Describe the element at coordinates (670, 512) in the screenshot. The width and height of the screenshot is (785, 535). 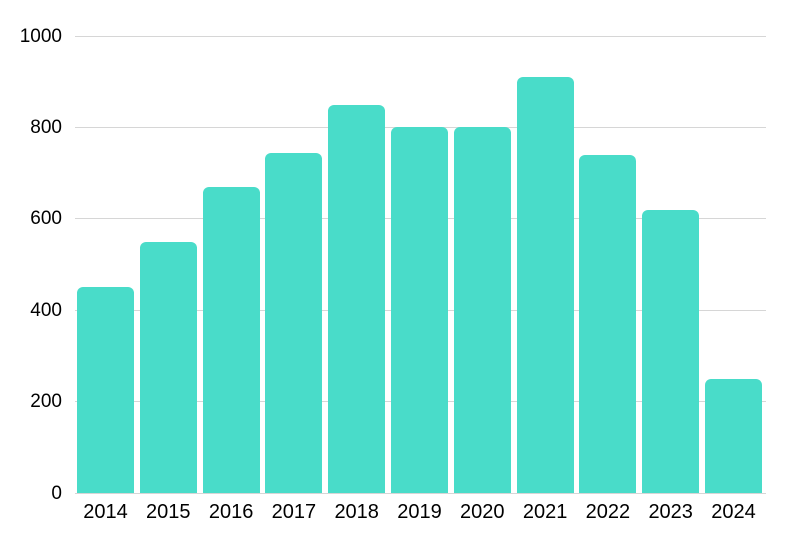
I see `x-tick-label-2023: 2023` at that location.